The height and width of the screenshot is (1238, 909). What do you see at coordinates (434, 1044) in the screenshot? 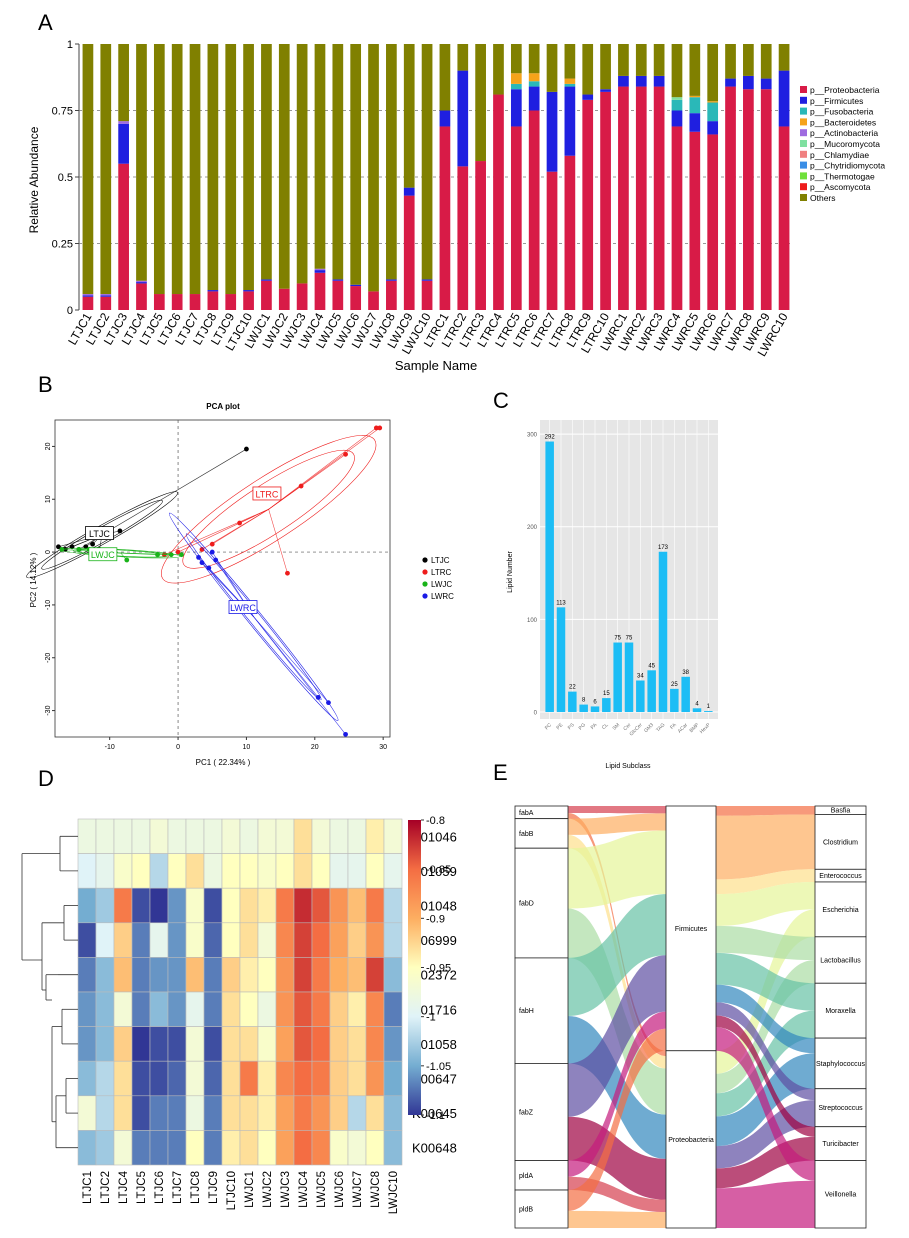
I see `d-row-label: K01058` at bounding box center [434, 1044].